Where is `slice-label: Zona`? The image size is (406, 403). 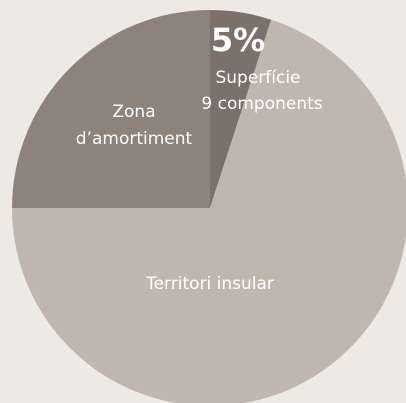
slice-label: Zona is located at coordinates (133, 112).